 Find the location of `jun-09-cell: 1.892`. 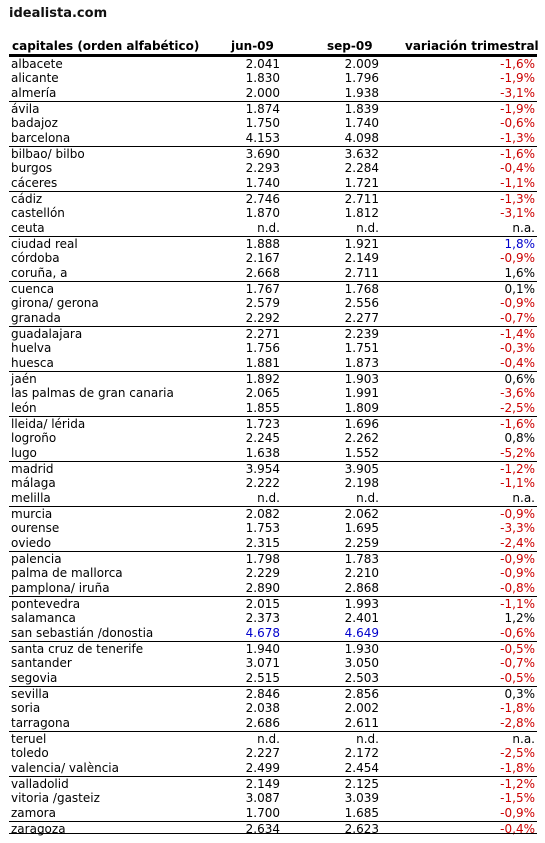

jun-09-cell: 1.892 is located at coordinates (262, 379).